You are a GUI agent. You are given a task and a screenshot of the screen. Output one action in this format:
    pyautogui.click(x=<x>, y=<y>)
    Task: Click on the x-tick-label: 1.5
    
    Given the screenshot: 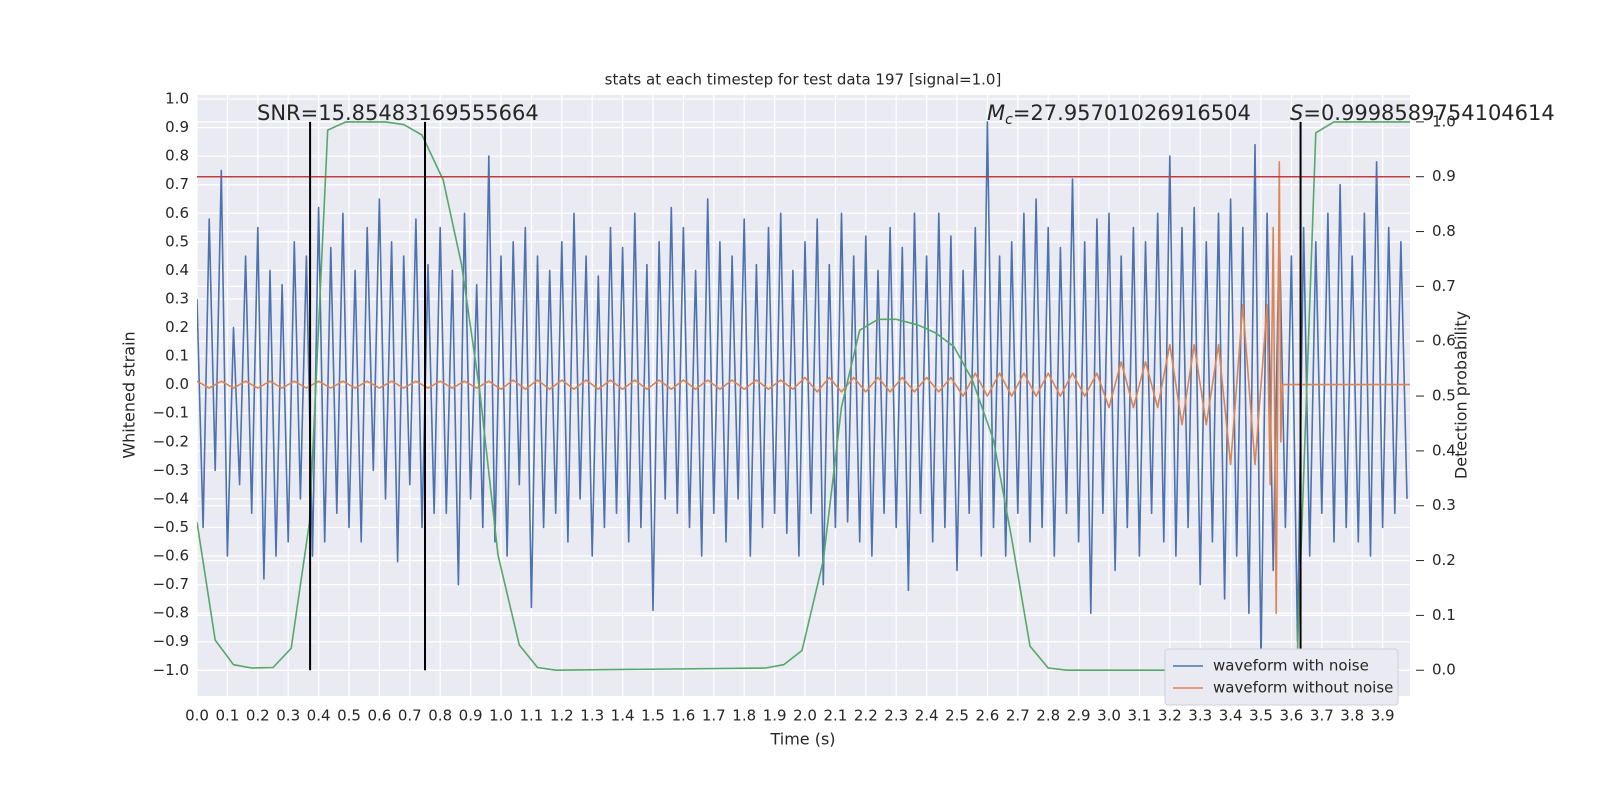 What is the action you would take?
    pyautogui.click(x=653, y=716)
    